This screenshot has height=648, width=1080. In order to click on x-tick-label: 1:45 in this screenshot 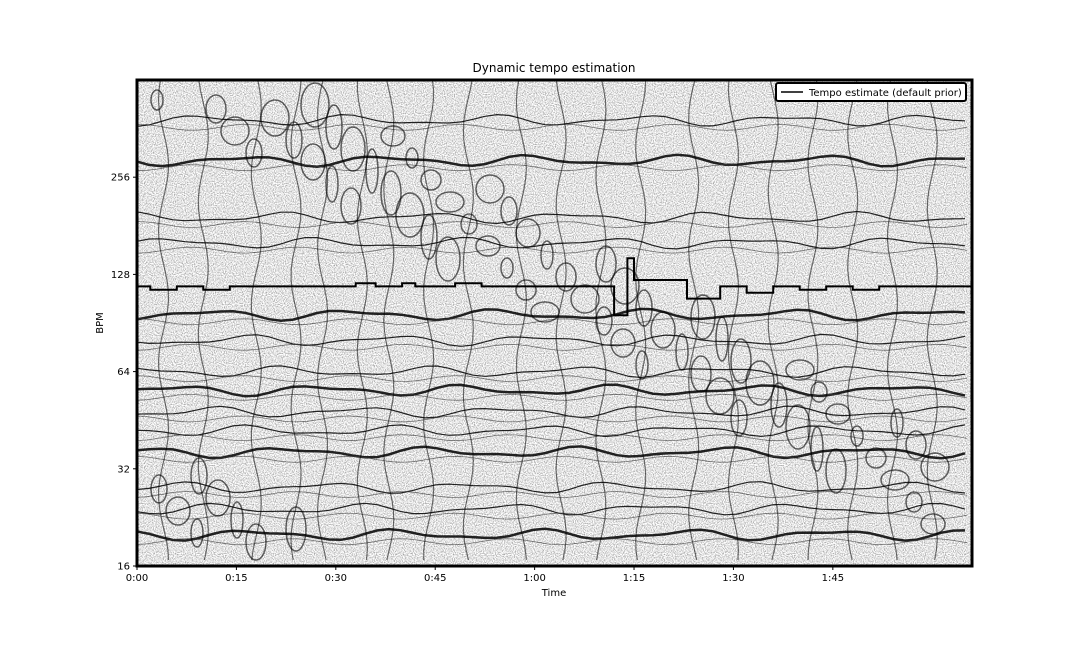, I will do `click(833, 578)`.